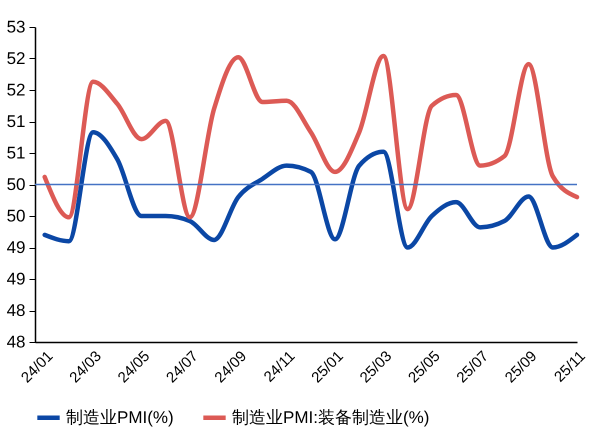  I want to click on legend-label: 制造业PMI(%), so click(120, 417).